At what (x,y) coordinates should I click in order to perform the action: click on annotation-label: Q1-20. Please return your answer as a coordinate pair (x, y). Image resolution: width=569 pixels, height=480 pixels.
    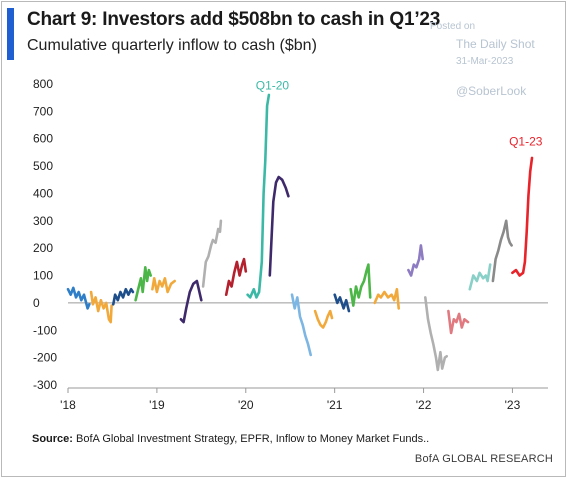
    Looking at the image, I should click on (273, 85).